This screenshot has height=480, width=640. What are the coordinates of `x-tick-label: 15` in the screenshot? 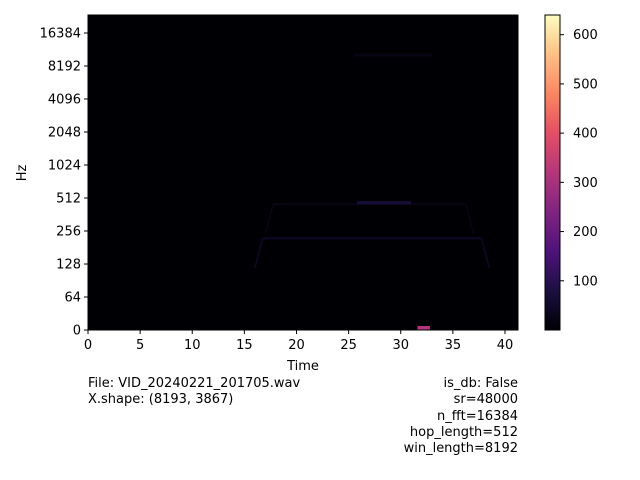 It's located at (244, 345).